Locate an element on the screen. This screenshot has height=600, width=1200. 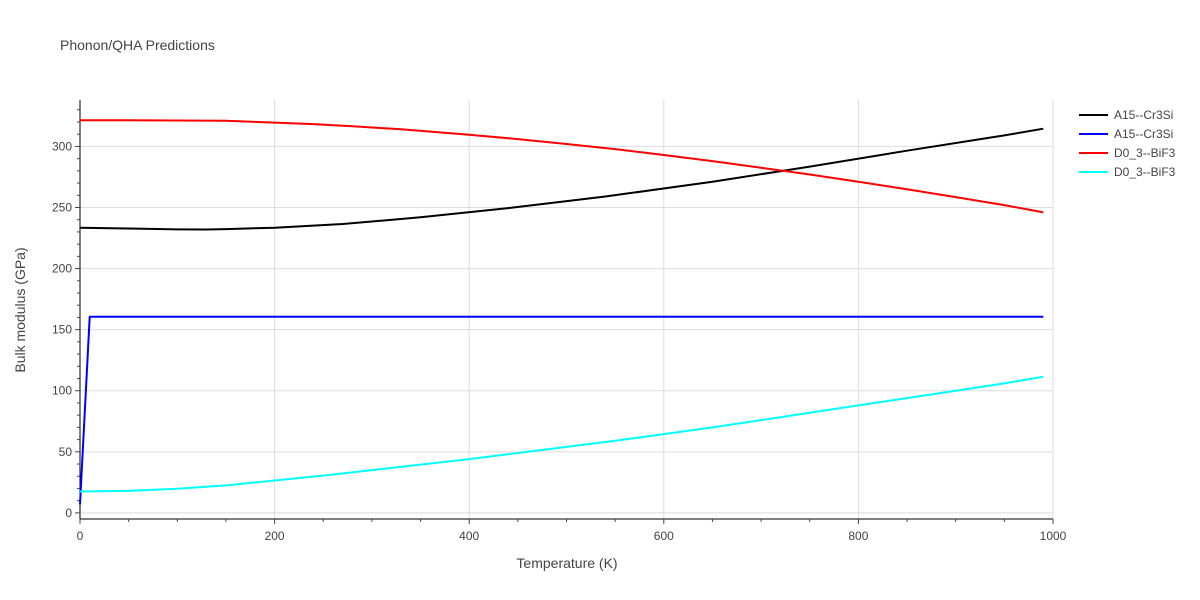
x-tick-label: 600 is located at coordinates (664, 536).